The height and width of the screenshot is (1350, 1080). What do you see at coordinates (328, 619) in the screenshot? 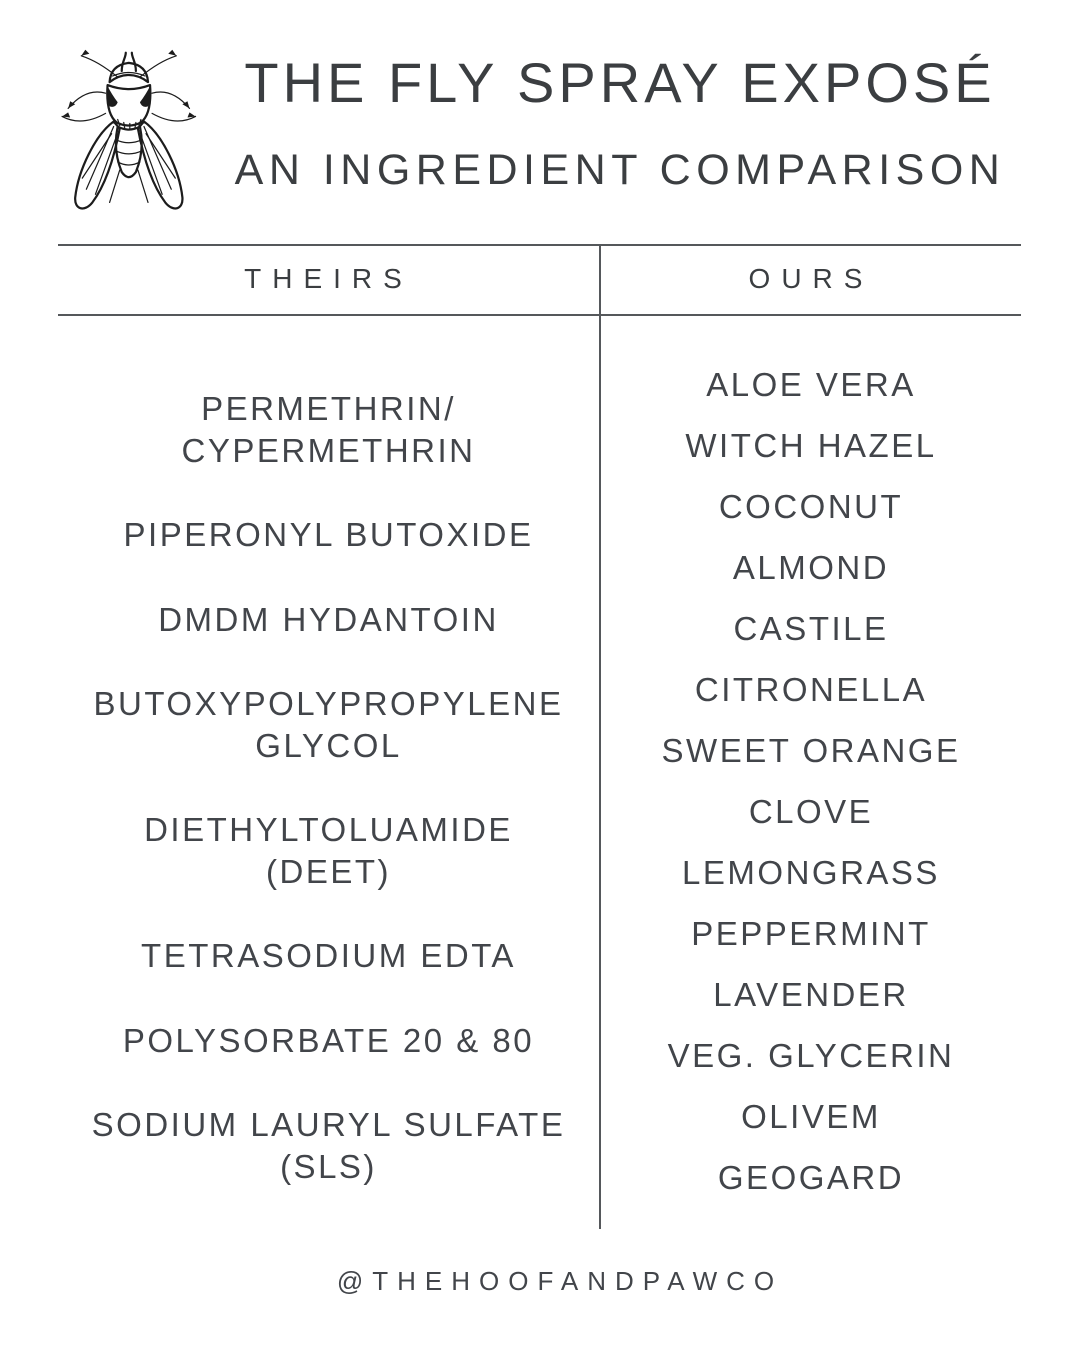
I see `ingredient-item: DMDM HYDANTOIN` at bounding box center [328, 619].